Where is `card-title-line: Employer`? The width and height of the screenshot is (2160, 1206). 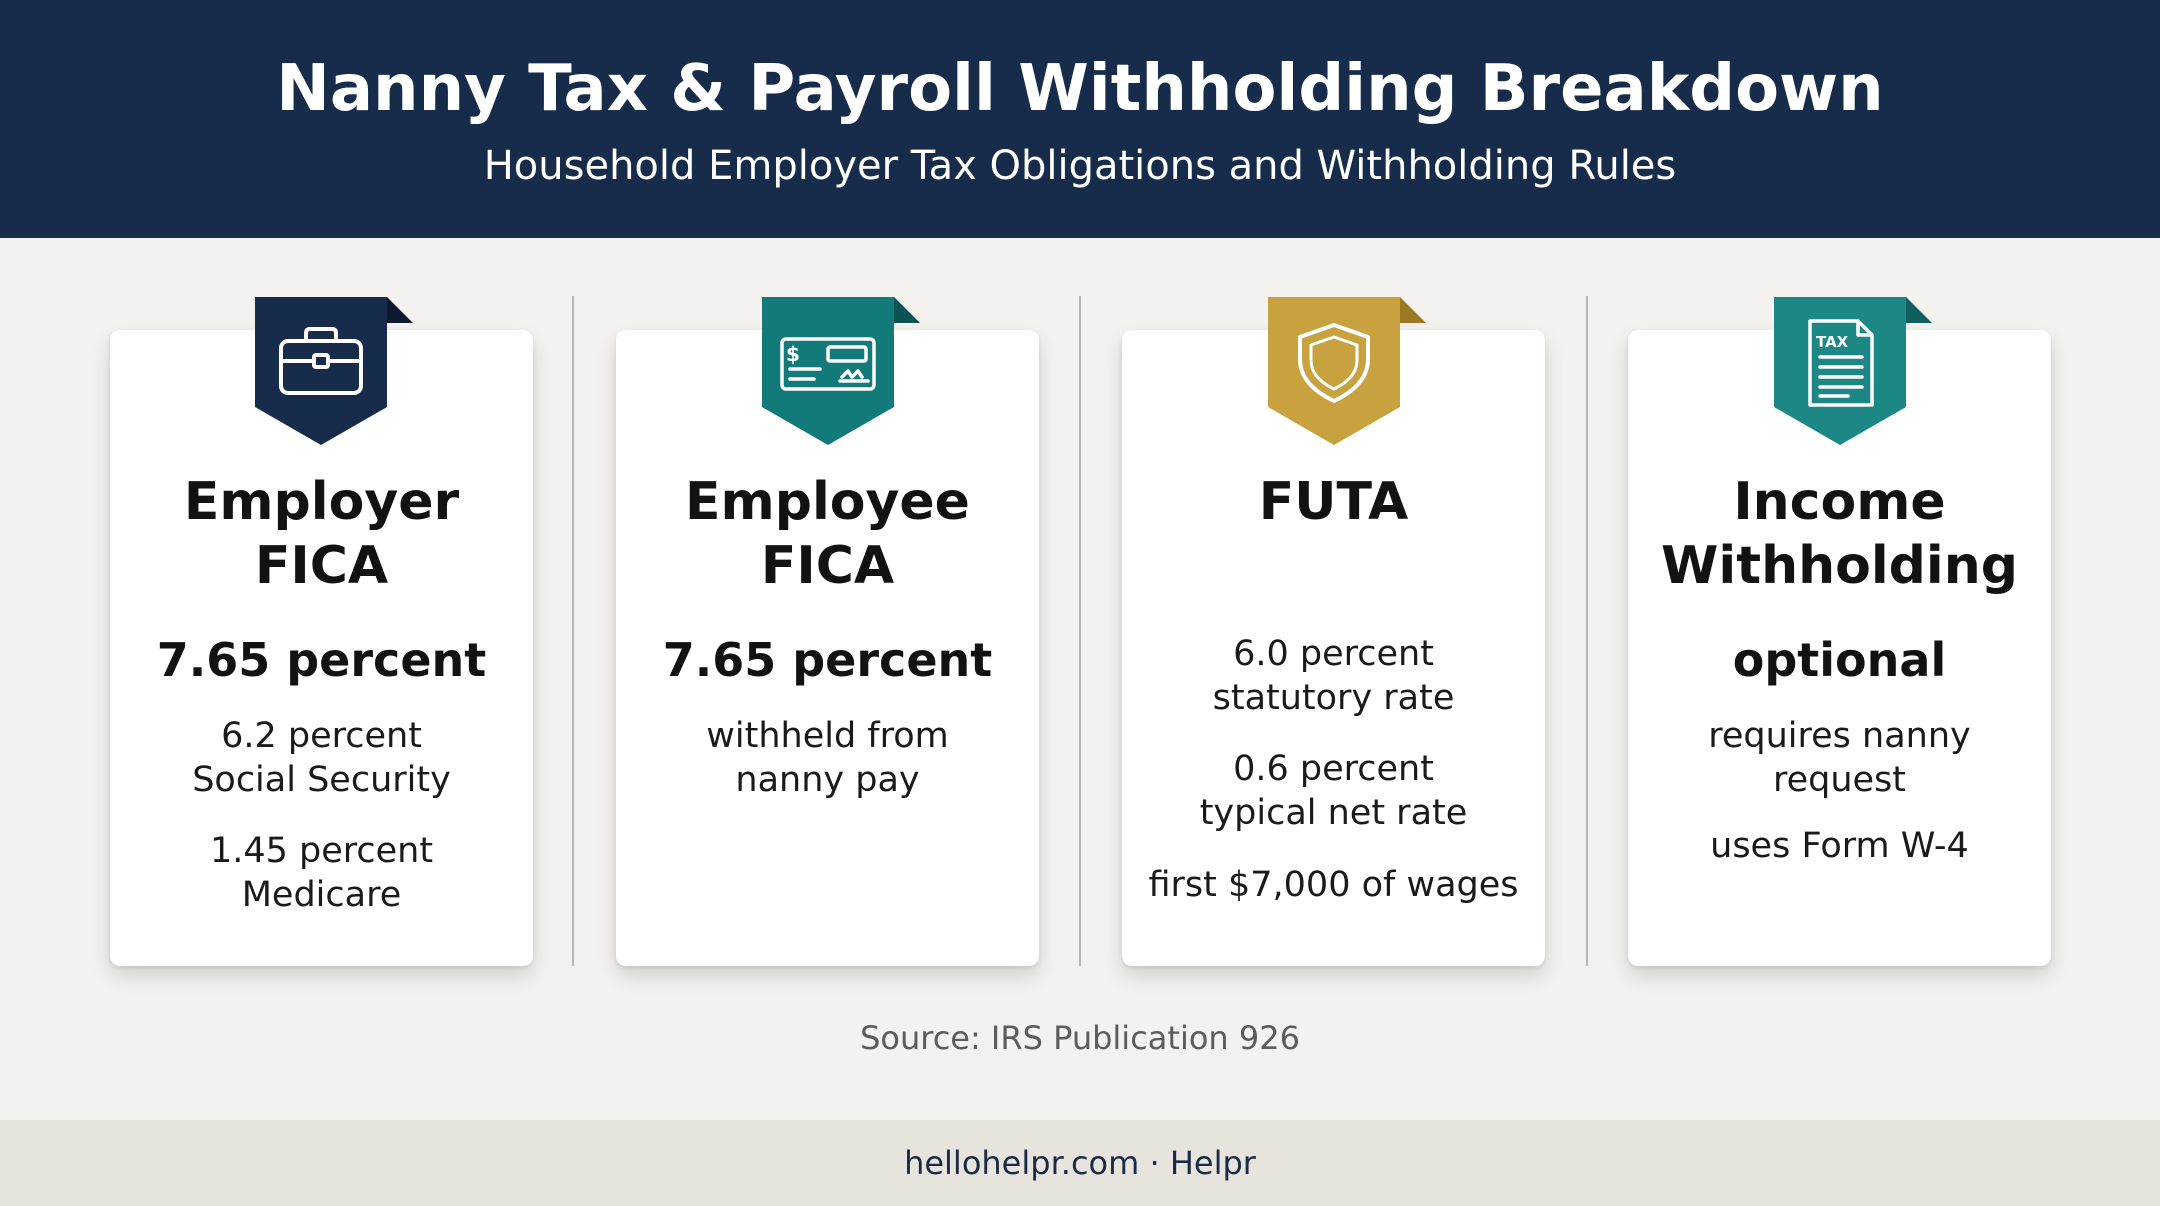
card-title-line: Employer is located at coordinates (321, 502).